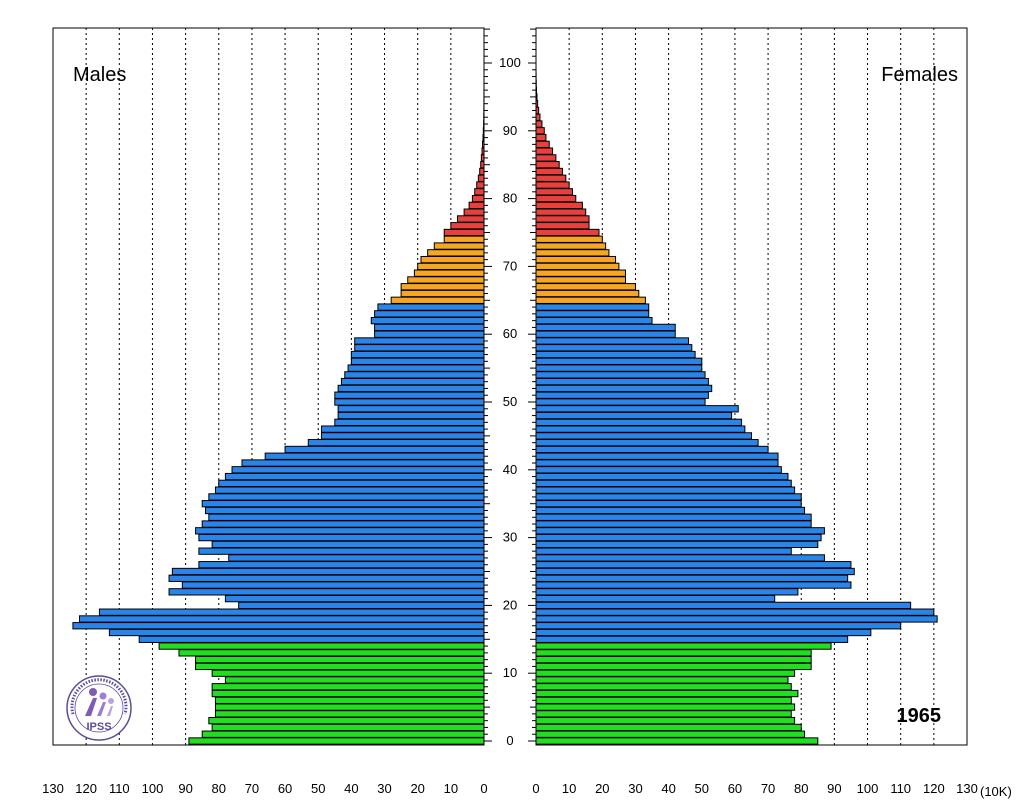 This screenshot has height=800, width=1020. Describe the element at coordinates (510, 333) in the screenshot. I see `age-tick-label: 60` at that location.